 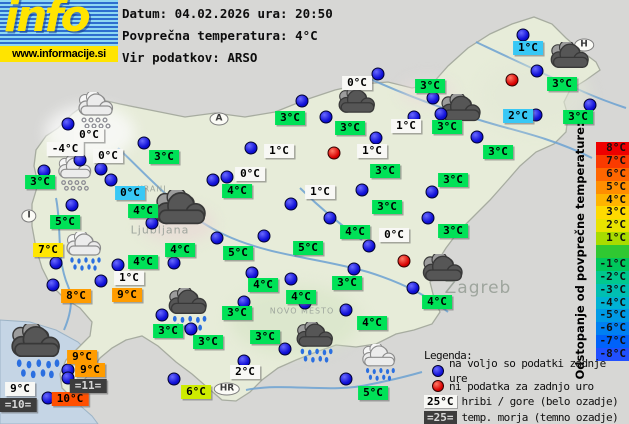 What do you see at coordinates (612, 251) in the screenshot?
I see `scale-row` at bounding box center [612, 251].